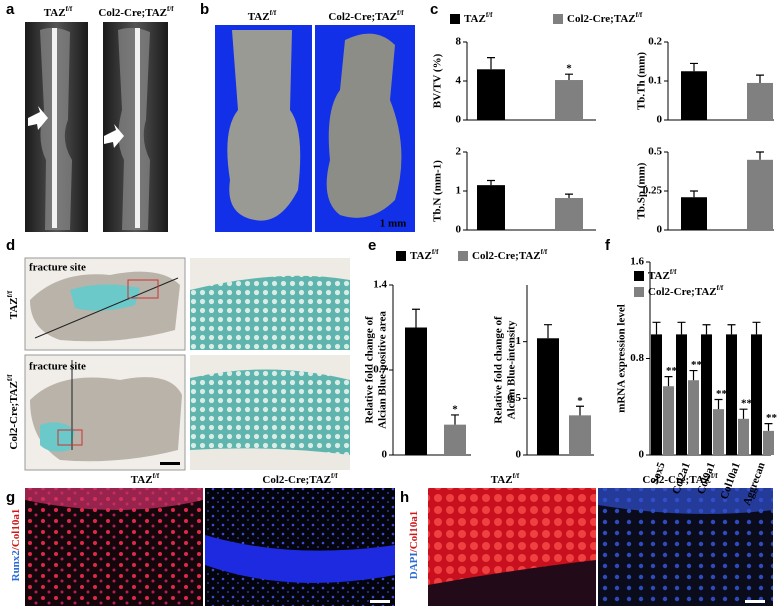 The image size is (778, 608). Describe the element at coordinates (380, 370) in the screenshot. I see `y-tick-label: 0.7` at that location.